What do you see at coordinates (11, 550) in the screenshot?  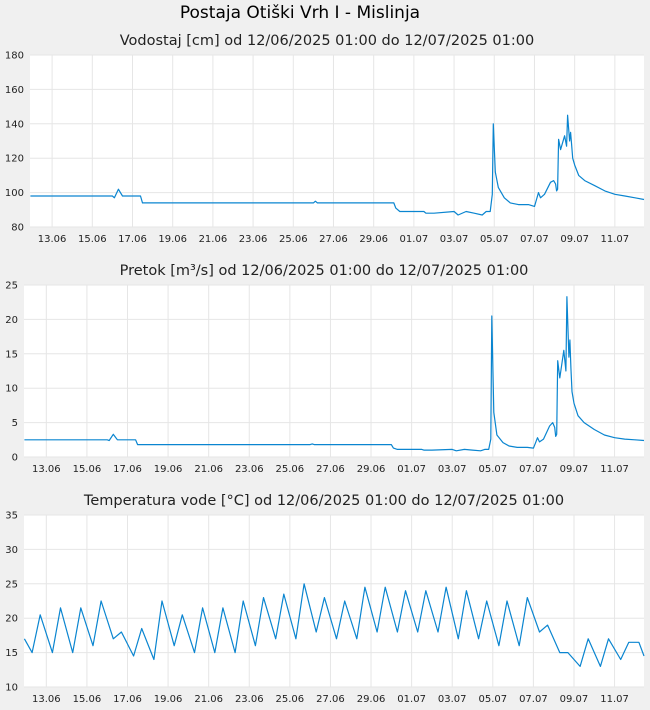 I see `y-tick-label: 30` at bounding box center [11, 550].